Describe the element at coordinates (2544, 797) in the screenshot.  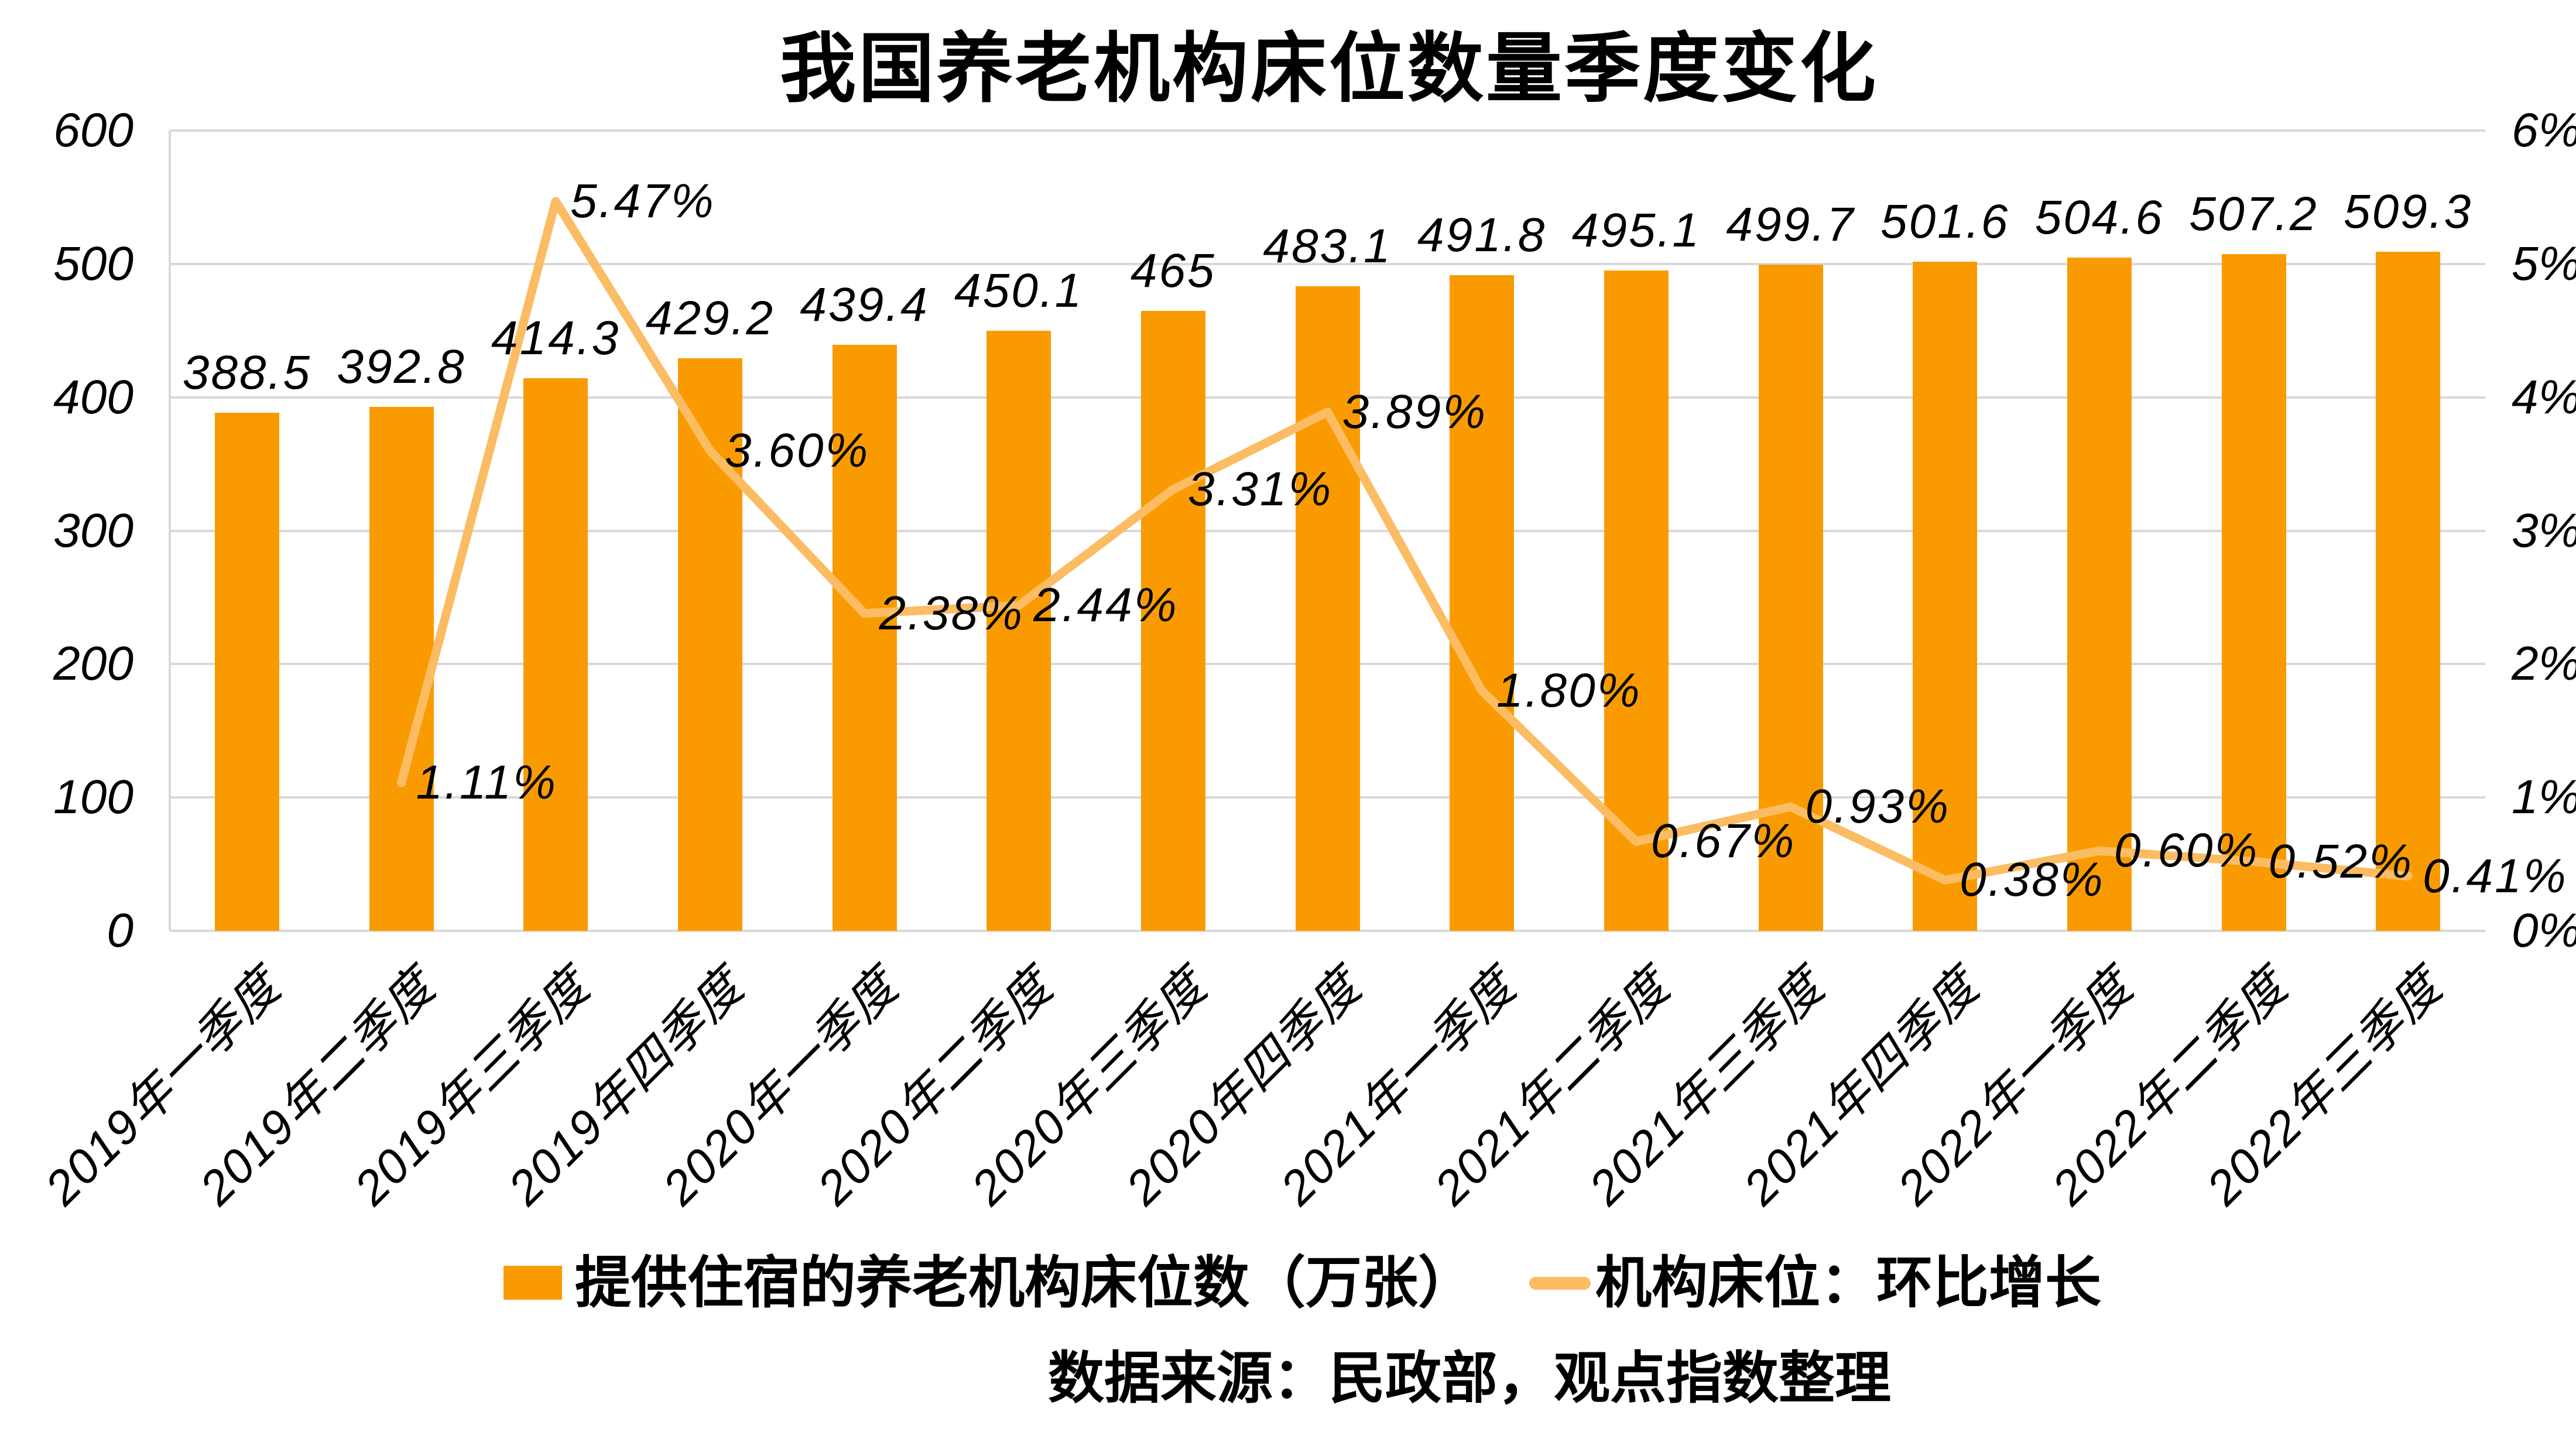
I see `y-axis-tick-right: 1%` at that location.